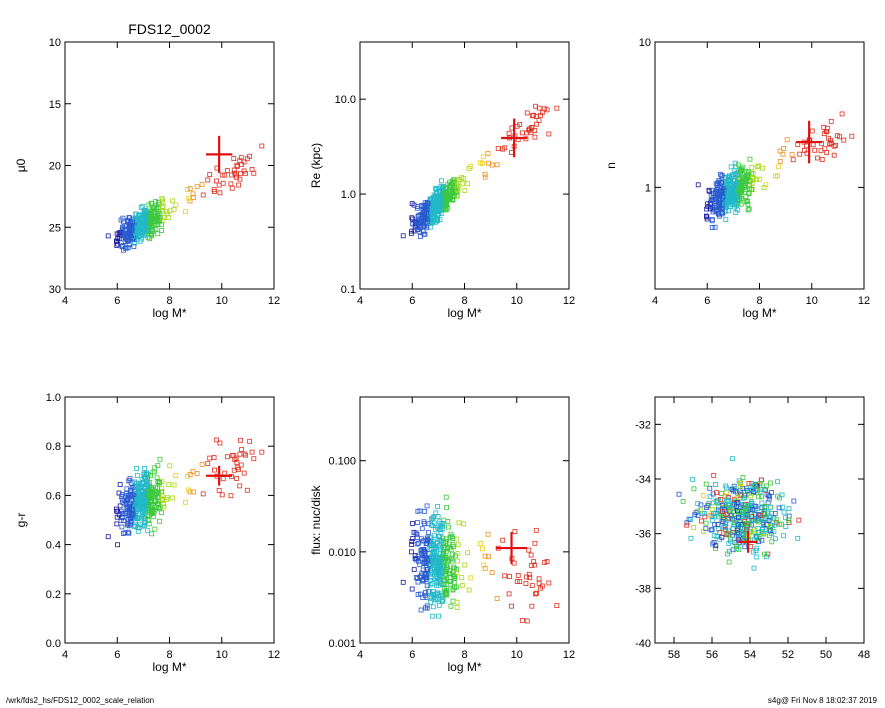  I want to click on x-tick-label: 58, so click(674, 655).